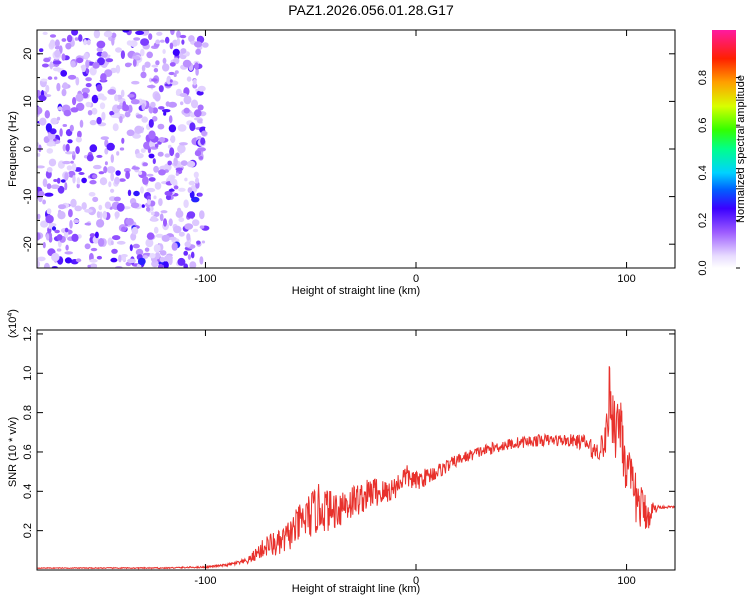  Describe the element at coordinates (28, 197) in the screenshot. I see `y-tick-label: -10` at that location.